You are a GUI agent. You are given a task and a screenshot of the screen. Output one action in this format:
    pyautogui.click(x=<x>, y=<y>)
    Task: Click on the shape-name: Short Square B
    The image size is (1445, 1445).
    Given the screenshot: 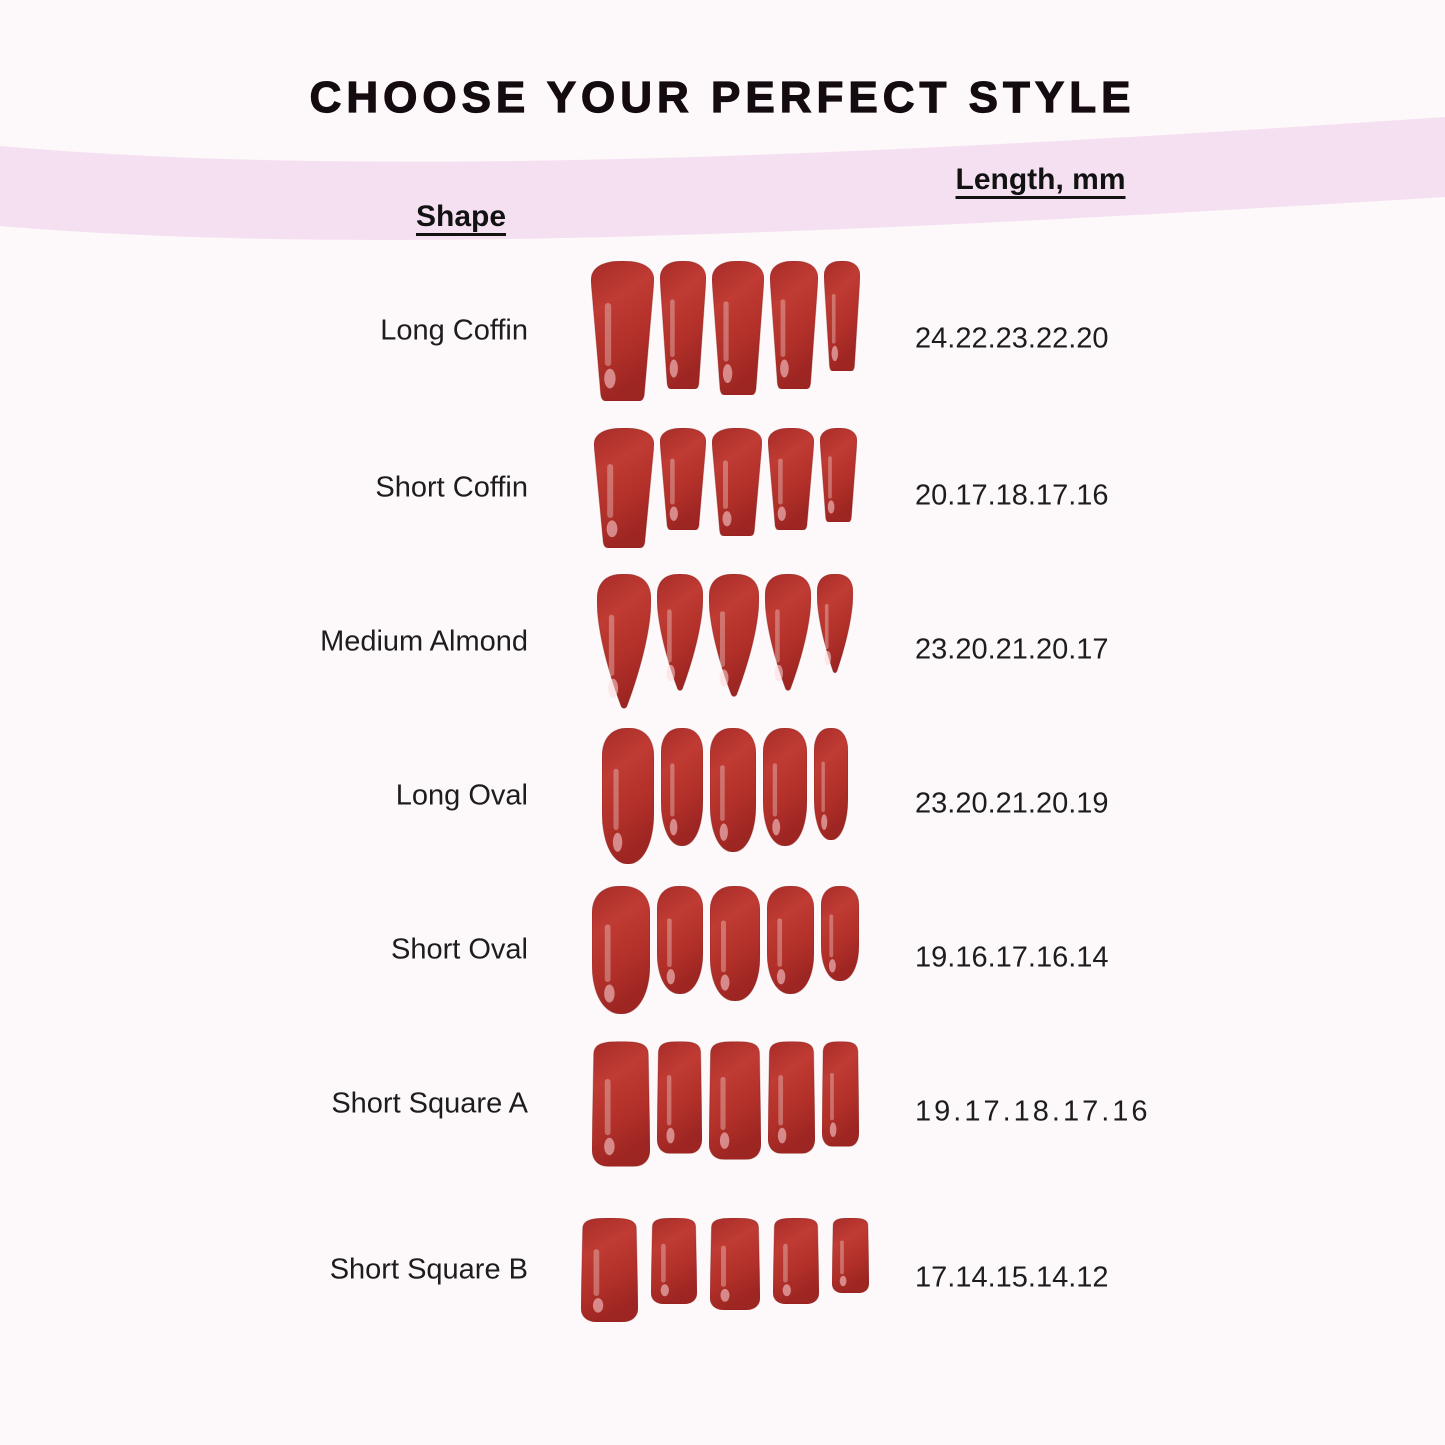 What is the action you would take?
    pyautogui.click(x=428, y=1269)
    